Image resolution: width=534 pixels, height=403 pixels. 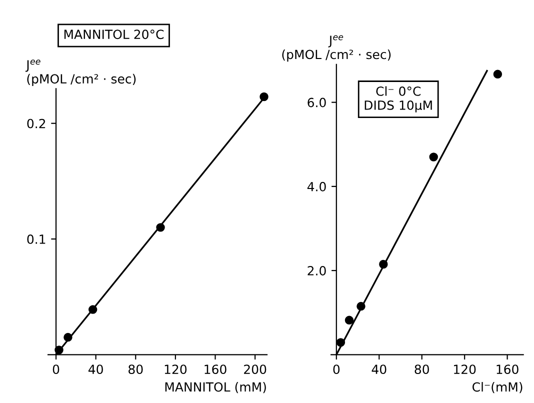 I want to click on y-tick-label: 4.0, so click(x=316, y=187).